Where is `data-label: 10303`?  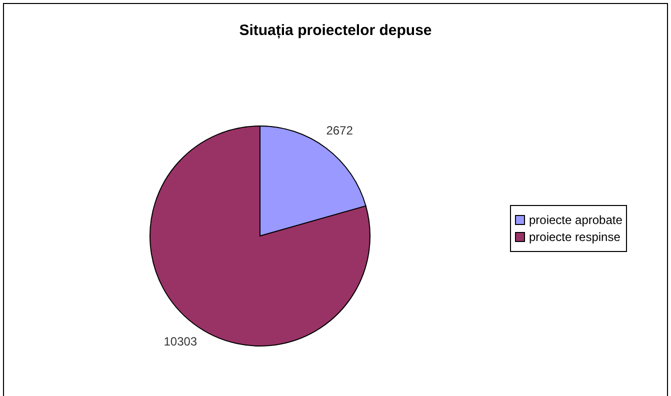 data-label: 10303 is located at coordinates (181, 341).